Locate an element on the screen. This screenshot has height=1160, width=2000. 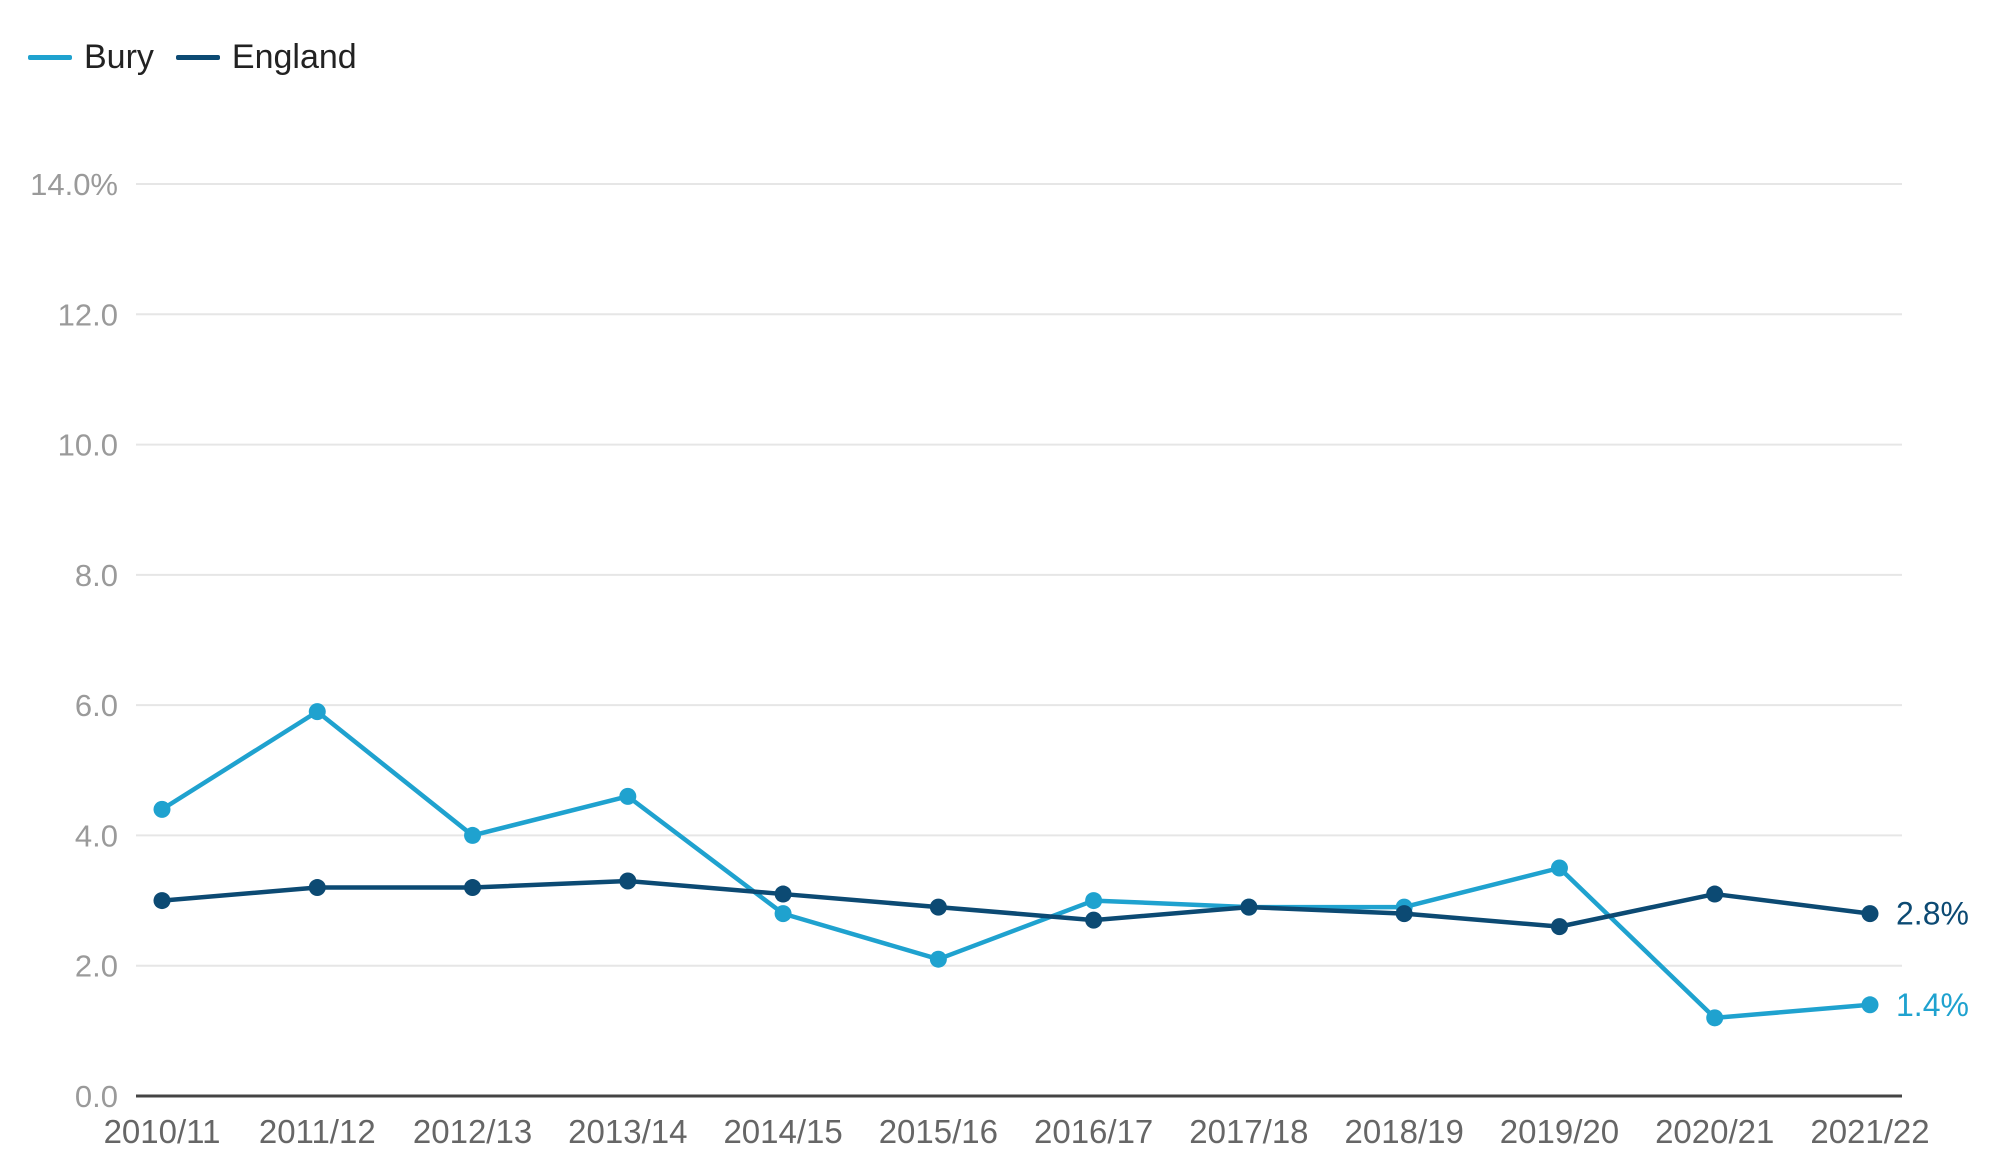
x-tick-label: 2012/13 is located at coordinates (472, 1131).